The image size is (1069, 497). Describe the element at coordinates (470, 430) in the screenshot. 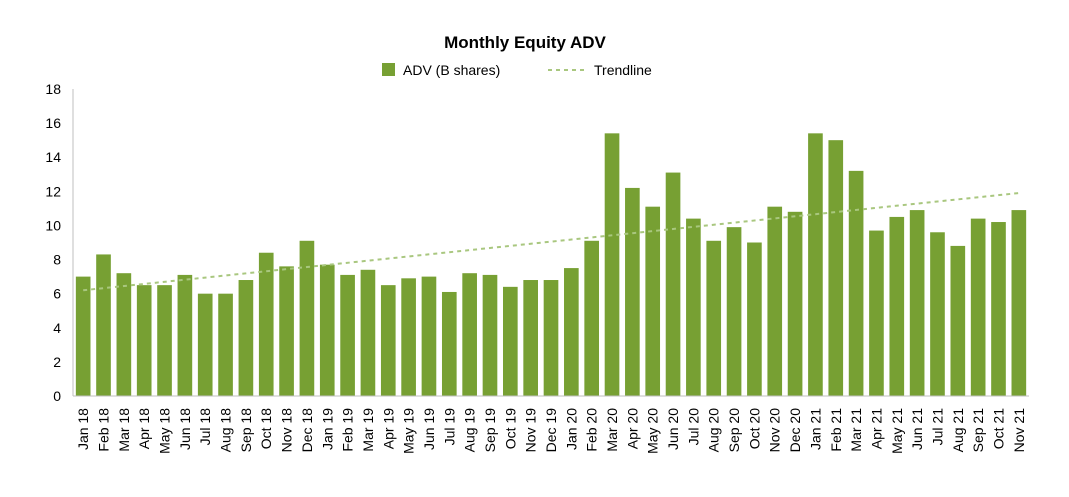

I see `x-tick-label: Aug 19` at that location.